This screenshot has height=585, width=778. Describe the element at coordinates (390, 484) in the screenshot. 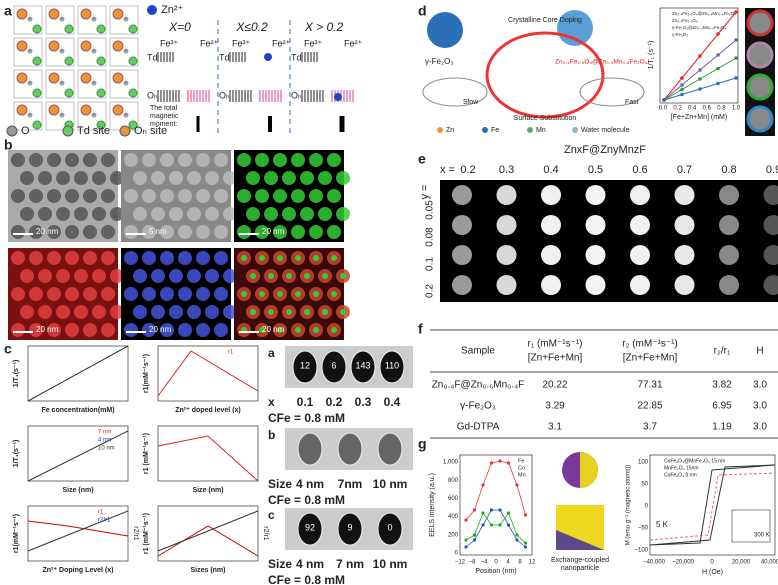

I see `tick-label: 10 nm` at that location.